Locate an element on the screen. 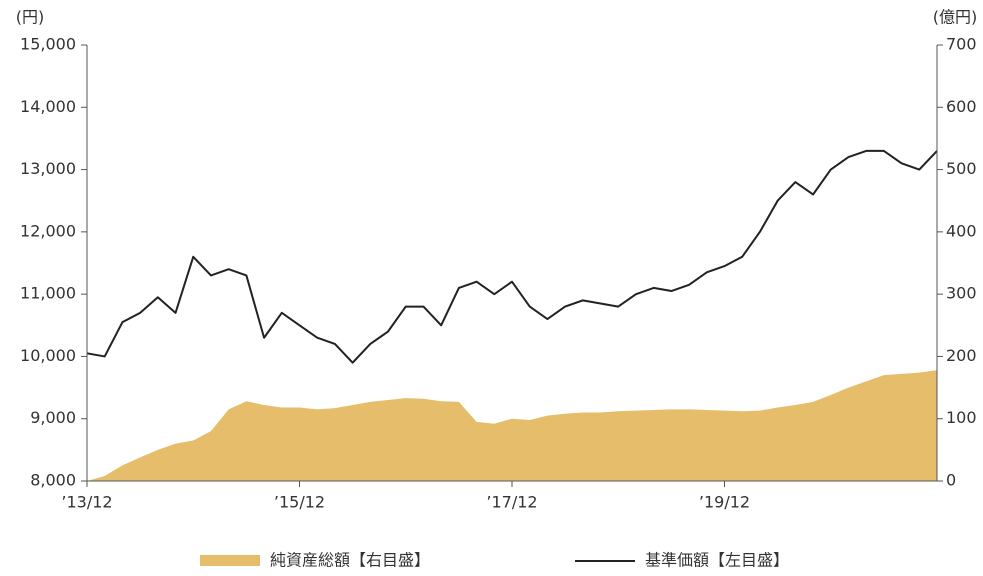 The width and height of the screenshot is (983, 576). x-tick-label: ’17/12 is located at coordinates (511, 502).